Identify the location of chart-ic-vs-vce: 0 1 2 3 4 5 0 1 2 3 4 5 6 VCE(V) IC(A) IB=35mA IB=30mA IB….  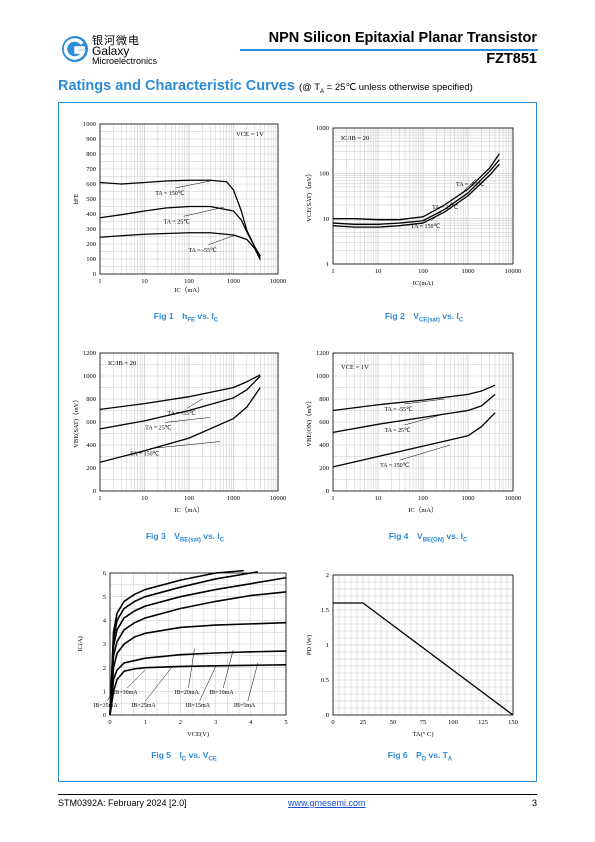
(182, 653).